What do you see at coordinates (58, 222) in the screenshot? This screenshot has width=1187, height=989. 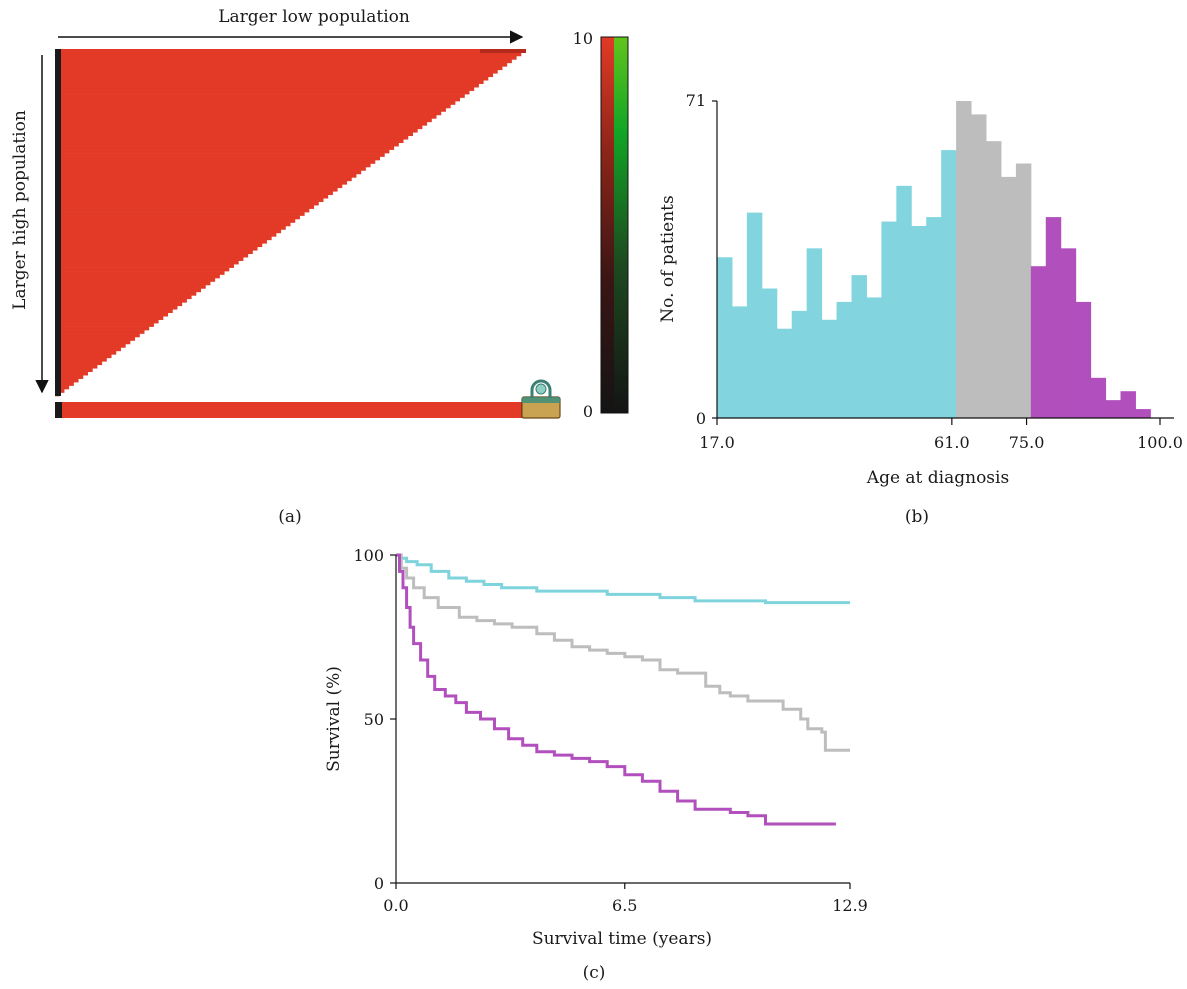 I see `heatmap-dark-edge` at bounding box center [58, 222].